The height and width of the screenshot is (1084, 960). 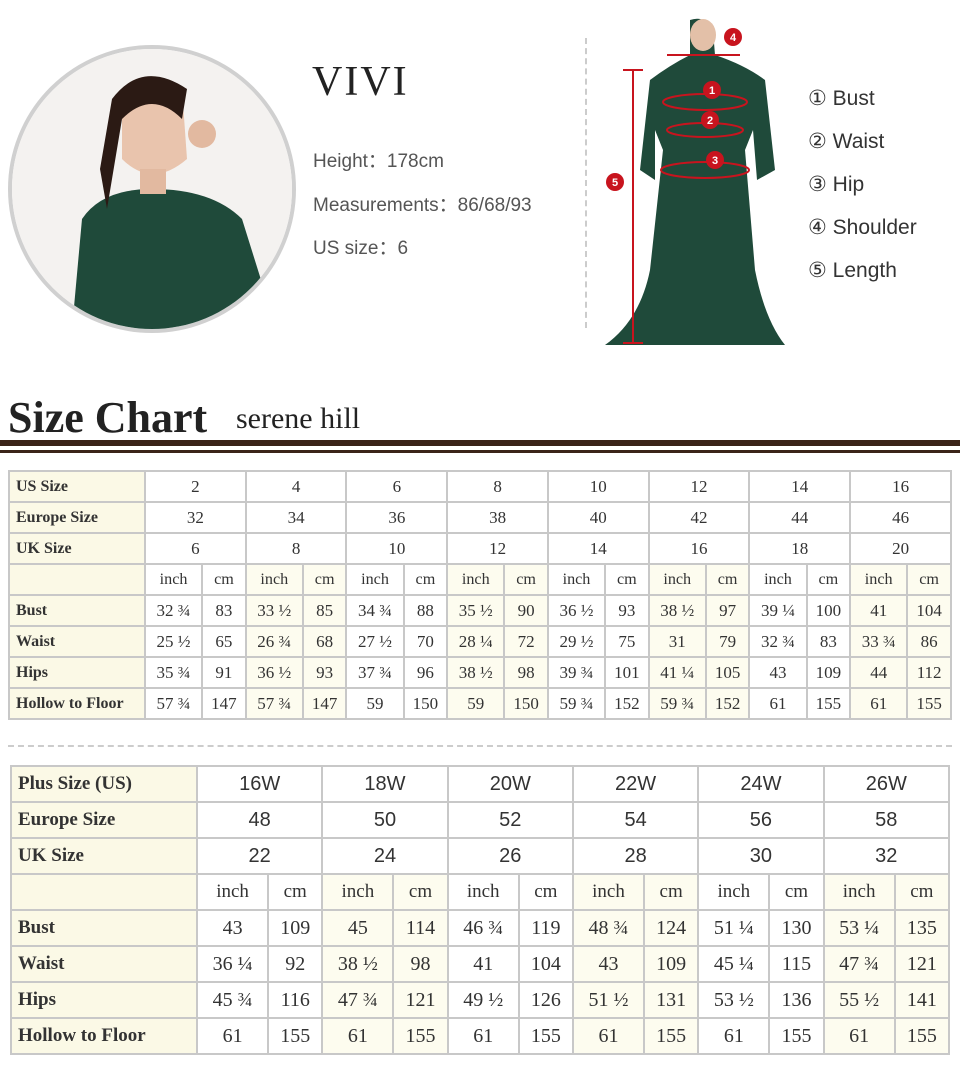 What do you see at coordinates (734, 928) in the screenshot?
I see `measure-cell: 51 ¼` at bounding box center [734, 928].